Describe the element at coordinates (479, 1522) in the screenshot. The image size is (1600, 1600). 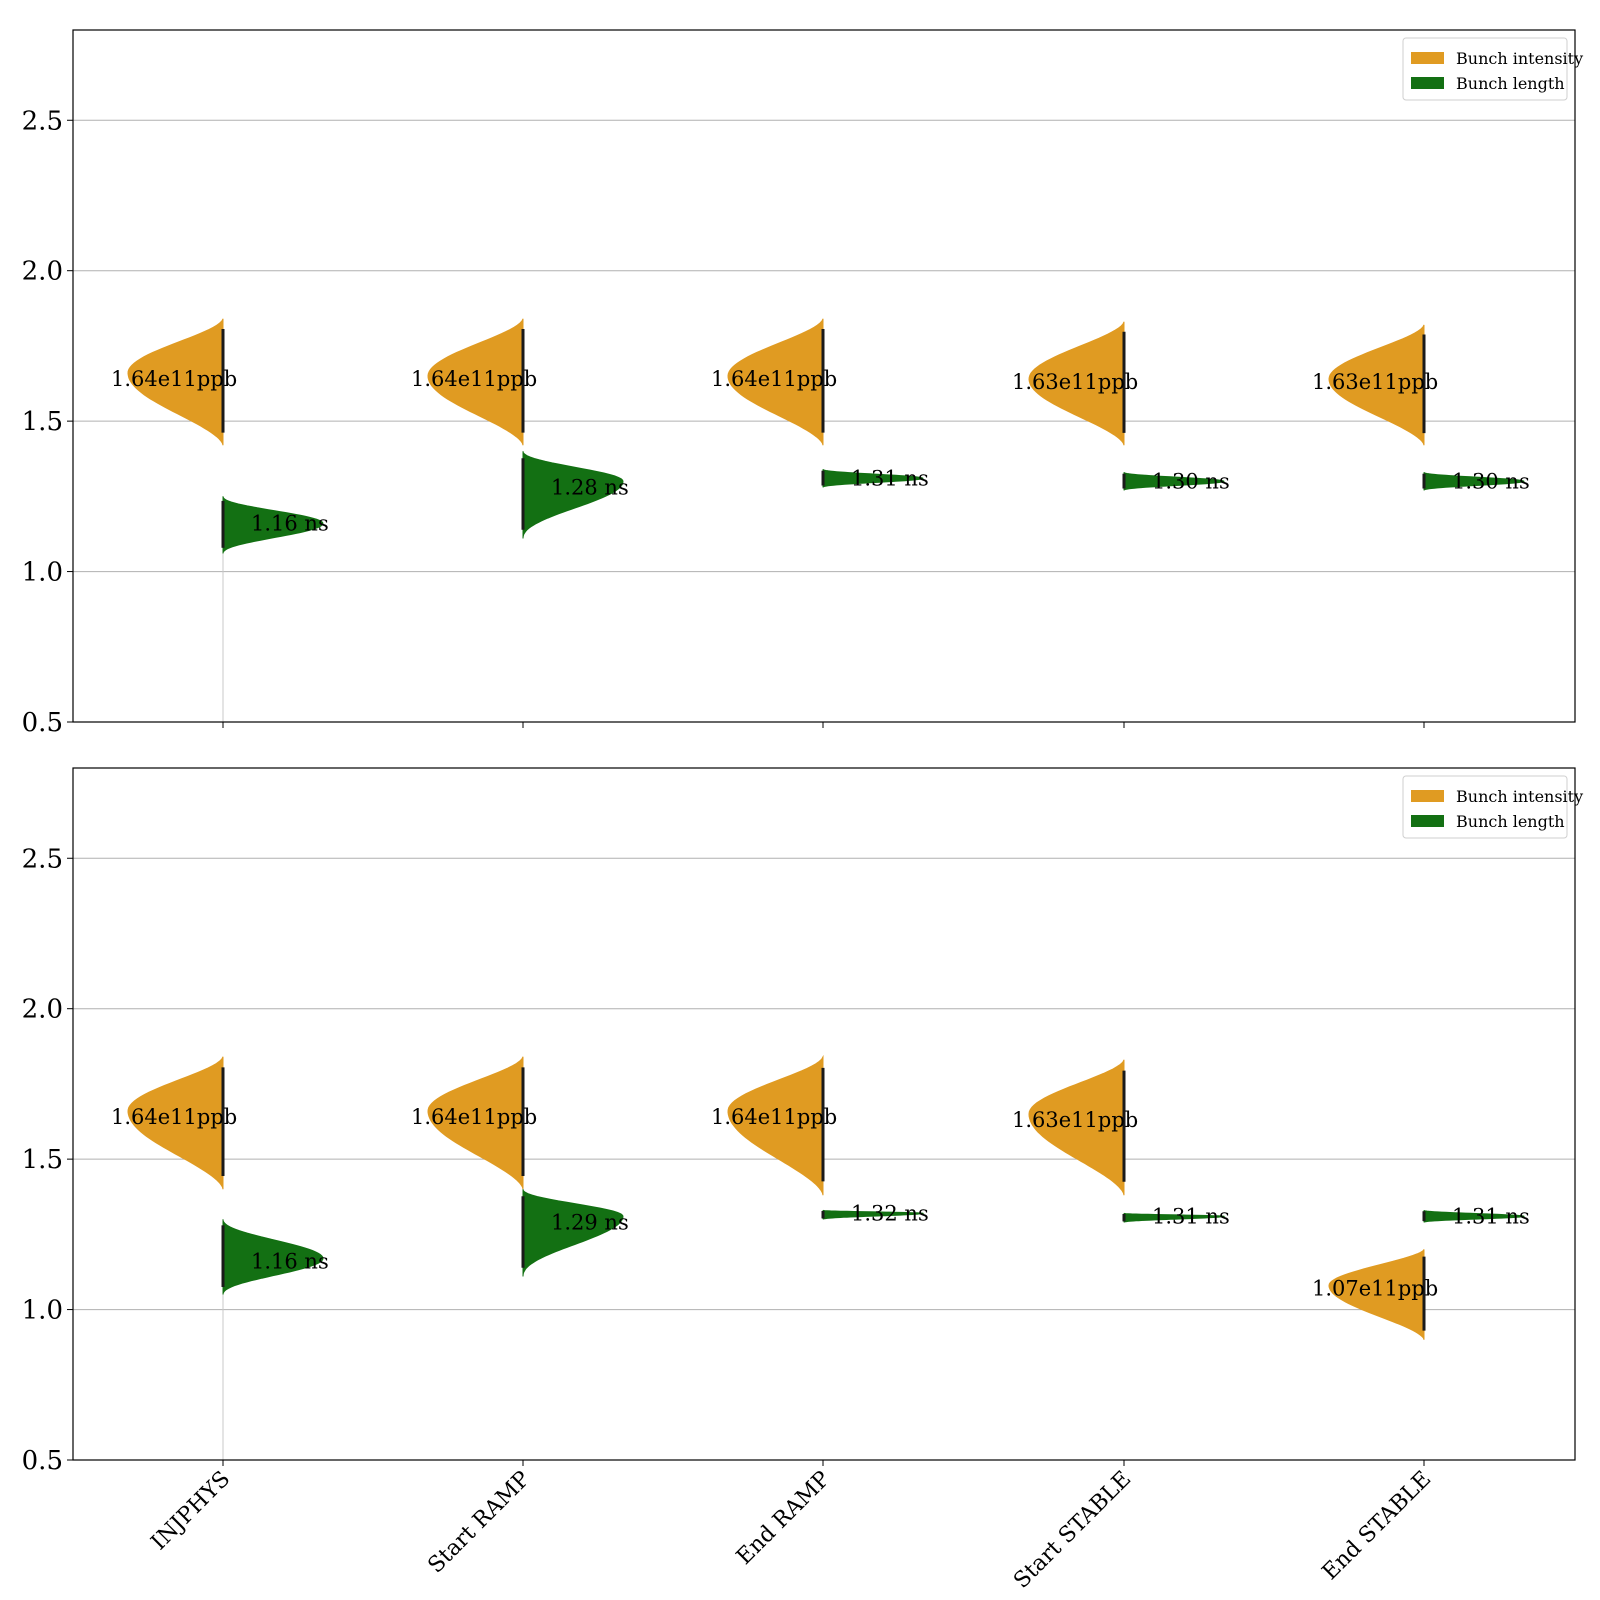
I see `category-label: Start RAMP` at that location.